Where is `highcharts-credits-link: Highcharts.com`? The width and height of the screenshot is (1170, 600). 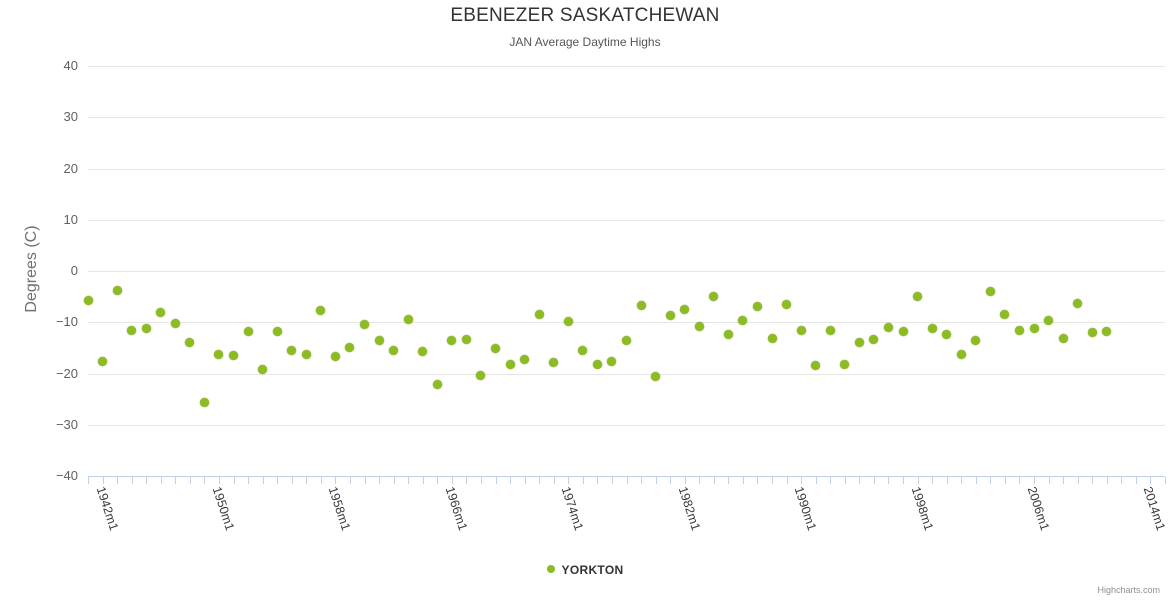 highcharts-credits-link: Highcharts.com is located at coordinates (1128, 590).